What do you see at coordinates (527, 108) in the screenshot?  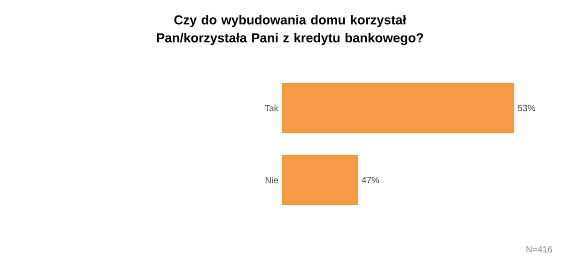 I see `data-label: 53%` at bounding box center [527, 108].